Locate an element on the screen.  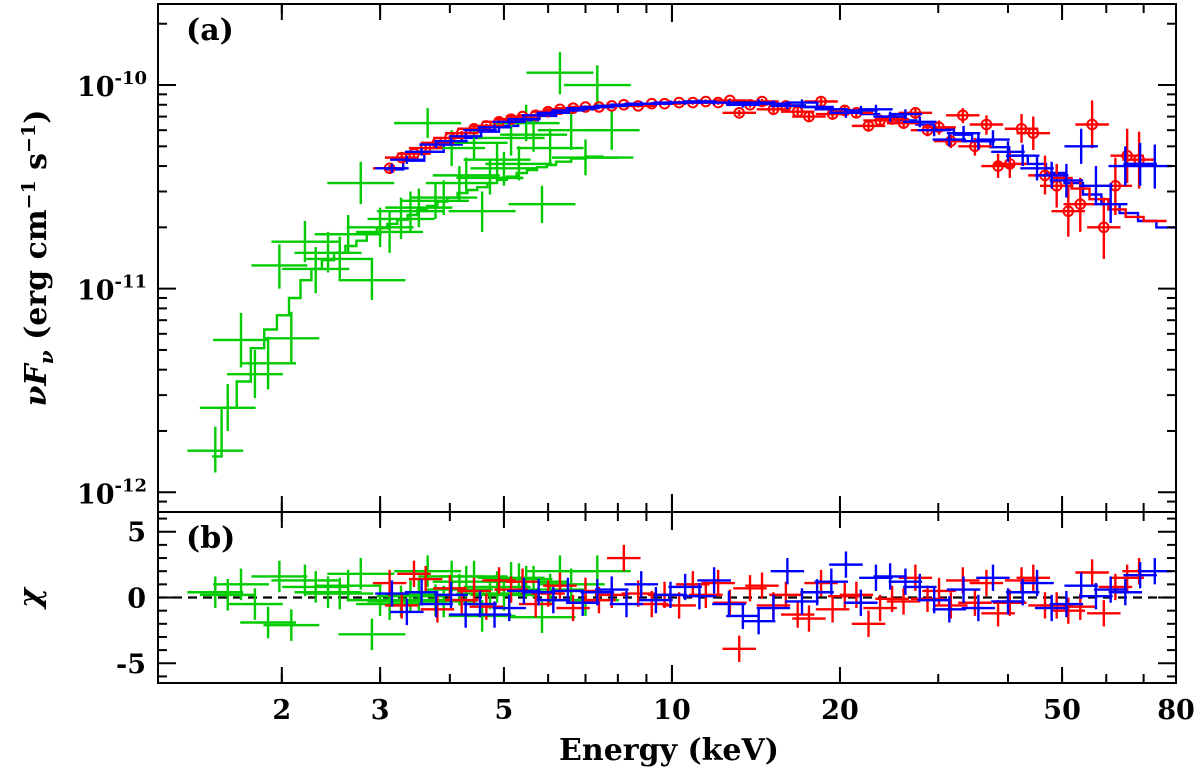
panel-b-residual-points is located at coordinates (679, 603).